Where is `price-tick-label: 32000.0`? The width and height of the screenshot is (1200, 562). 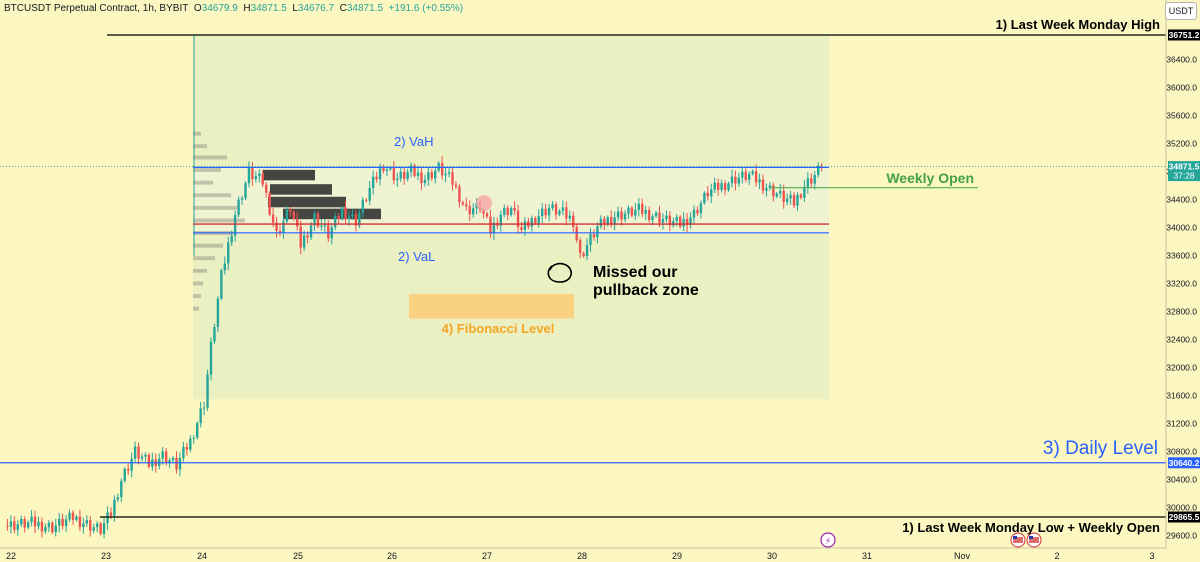 price-tick-label: 32000.0 is located at coordinates (1181, 368).